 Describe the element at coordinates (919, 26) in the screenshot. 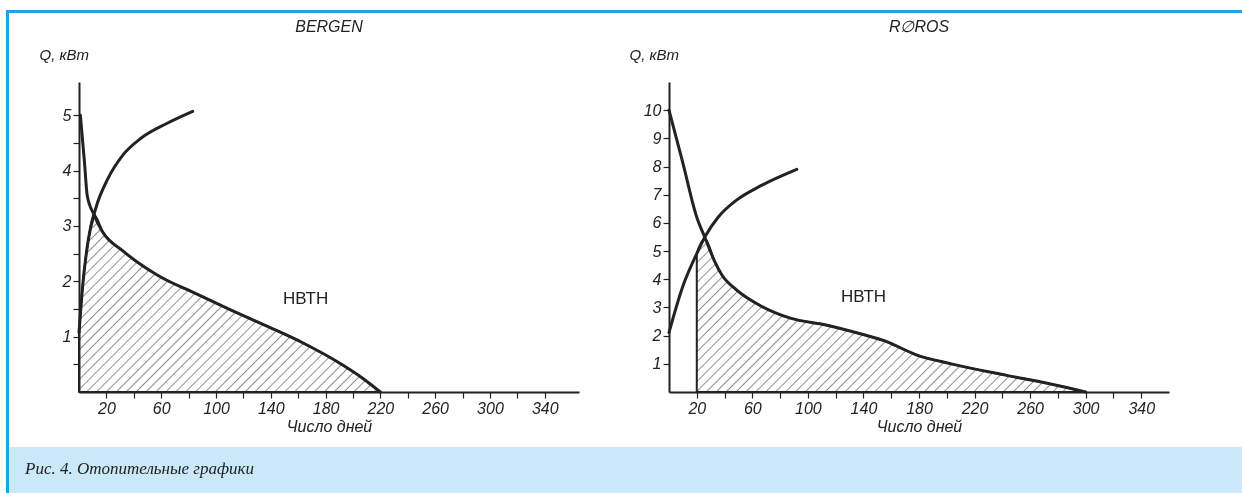

I see `chart-title: R∅ROS` at that location.